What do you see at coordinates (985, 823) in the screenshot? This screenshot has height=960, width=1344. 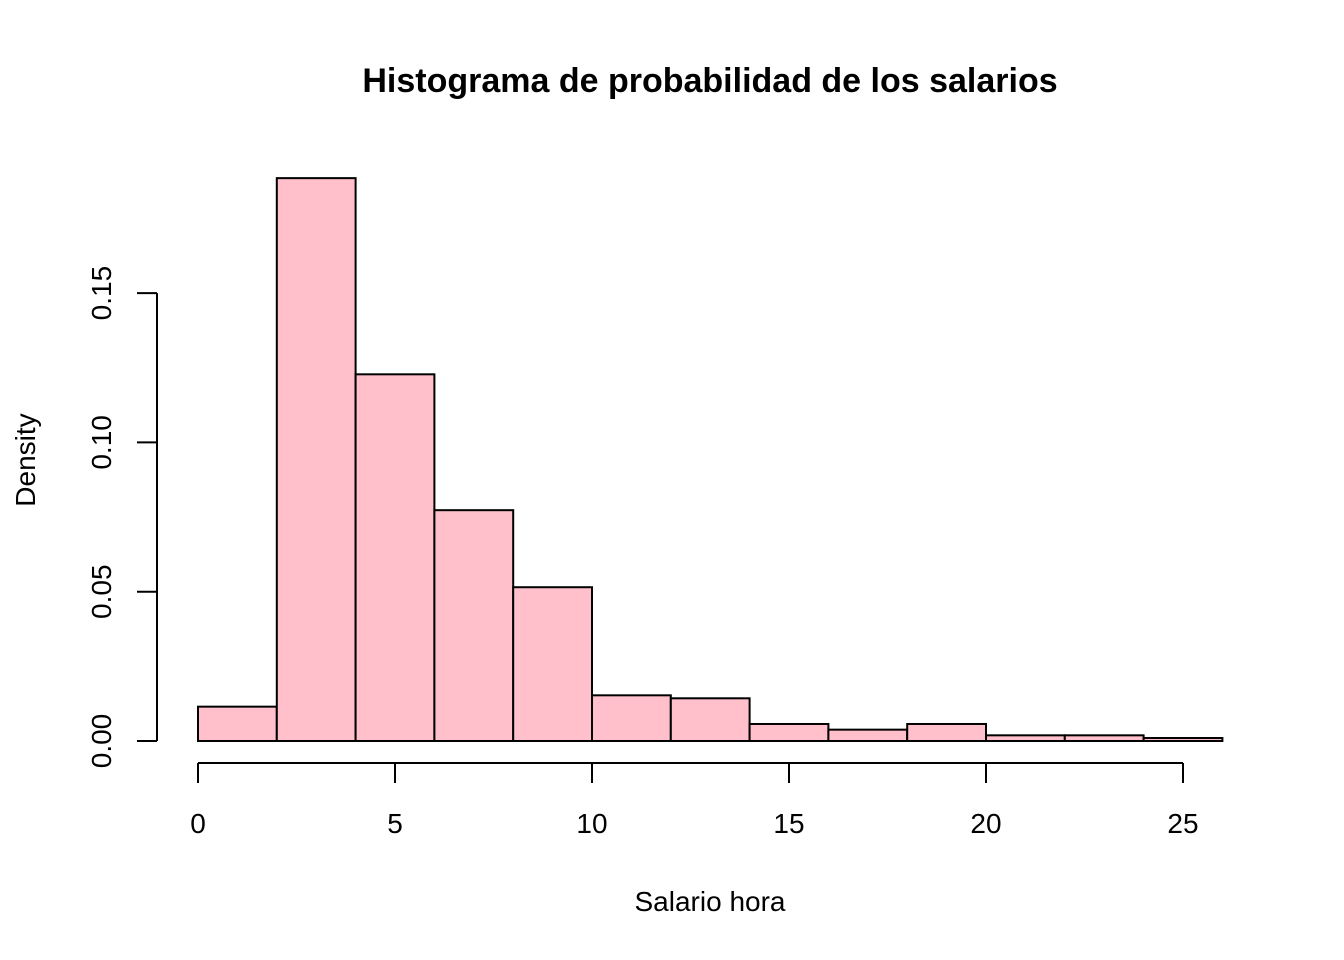 I see `x-tick-label-4: 20` at bounding box center [985, 823].